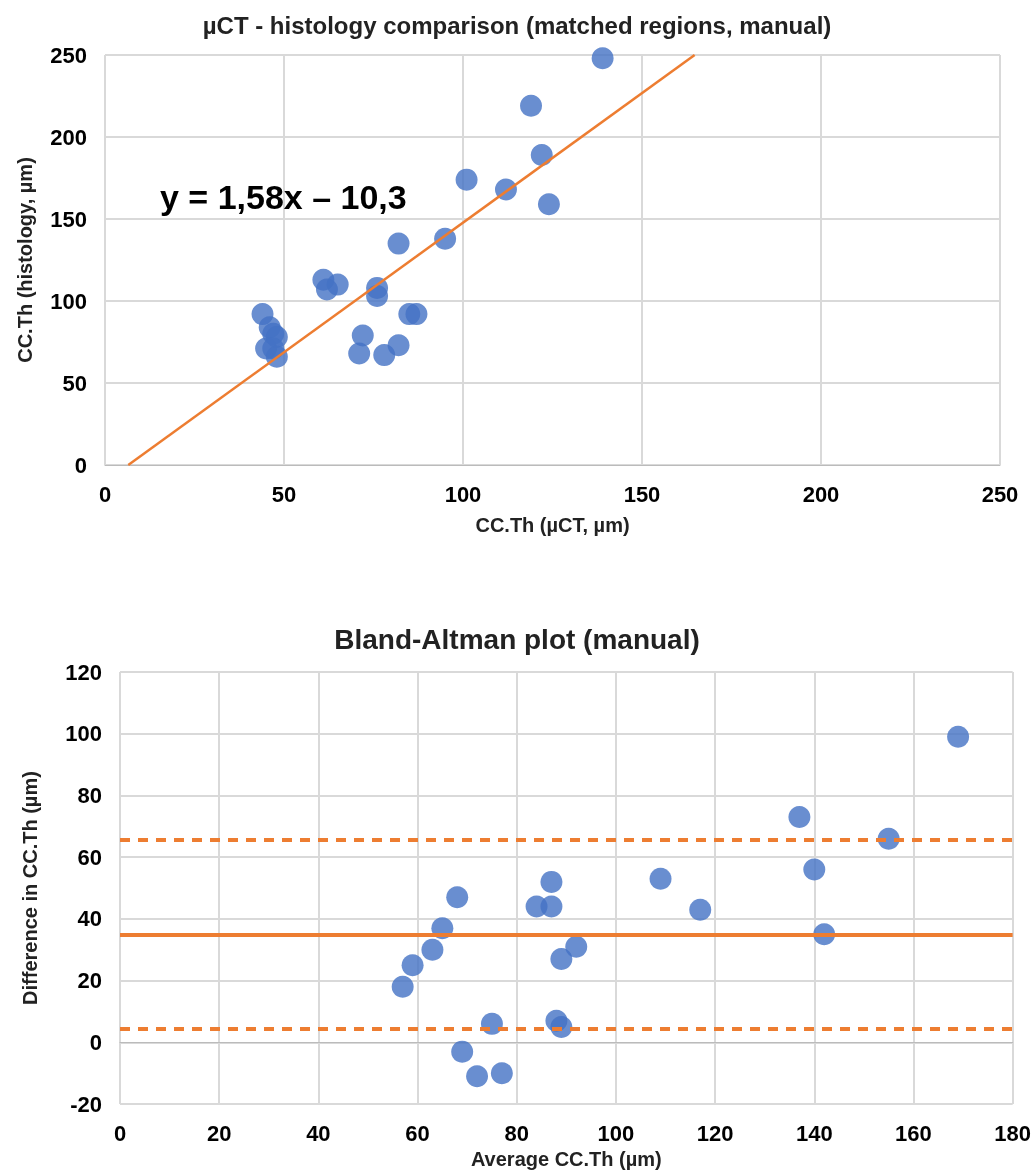 The height and width of the screenshot is (1174, 1034). Describe the element at coordinates (68, 137) in the screenshot. I see `y-tick-label: 200` at that location.